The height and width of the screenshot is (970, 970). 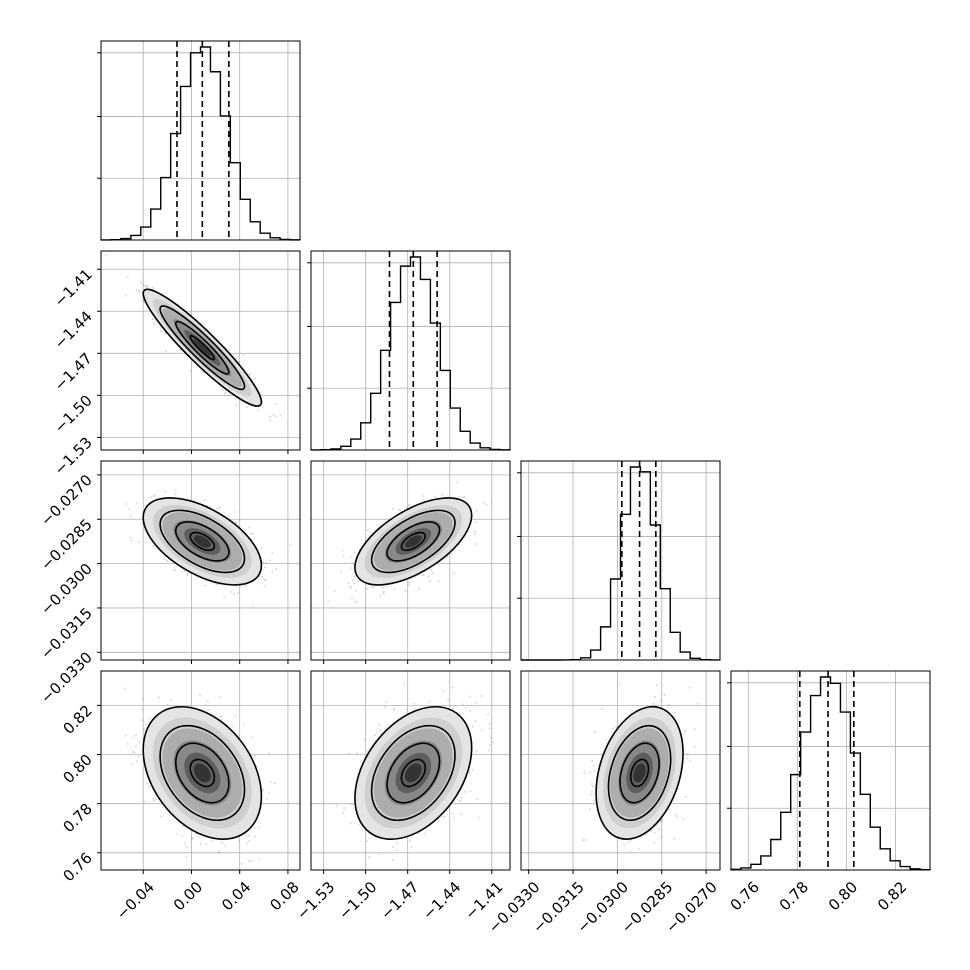 What do you see at coordinates (77, 769) in the screenshot?
I see `y-tick-label: 0.80` at bounding box center [77, 769].